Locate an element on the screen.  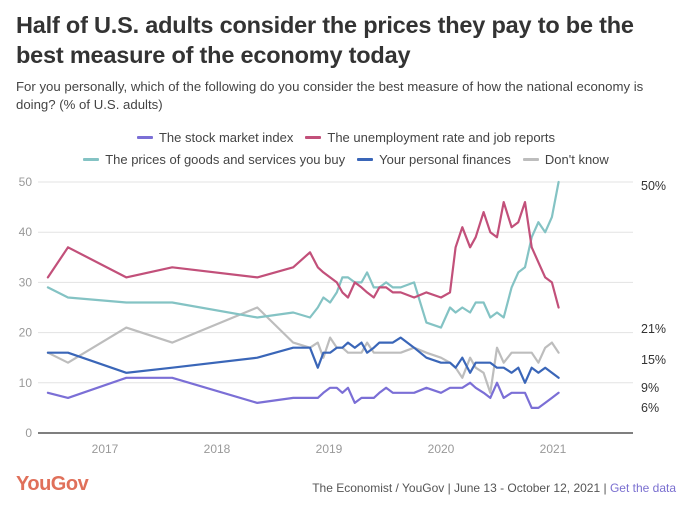
legend-item-unemployment: The unemployment rate and job reports is located at coordinates (430, 137).